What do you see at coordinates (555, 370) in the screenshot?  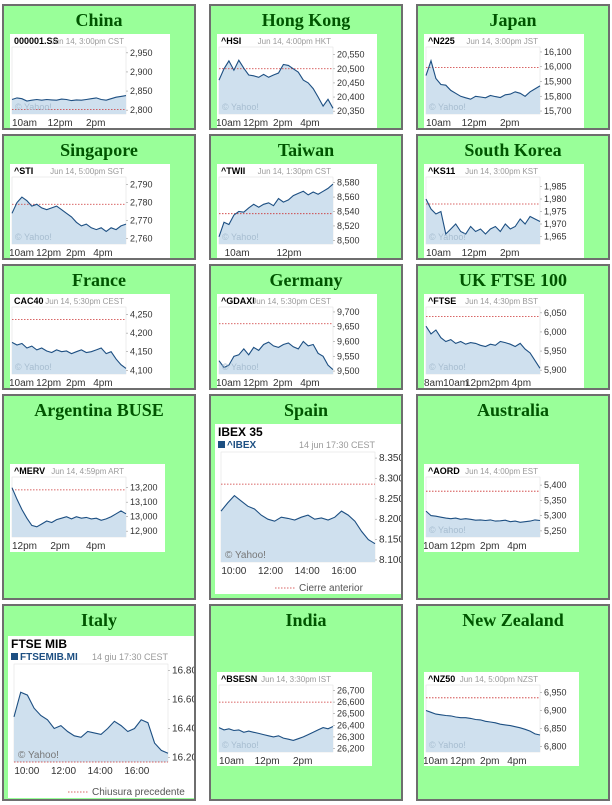 I see `y-tick-label: 5,900` at bounding box center [555, 370].